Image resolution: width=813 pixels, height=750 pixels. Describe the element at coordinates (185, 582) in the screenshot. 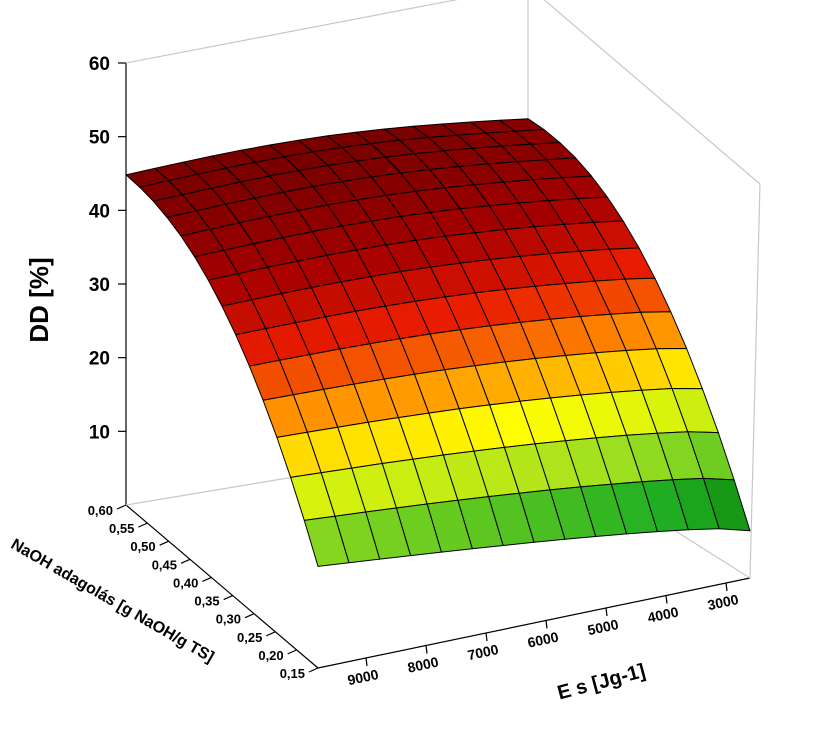

I see `naoh-tick-label: 0,40` at that location.